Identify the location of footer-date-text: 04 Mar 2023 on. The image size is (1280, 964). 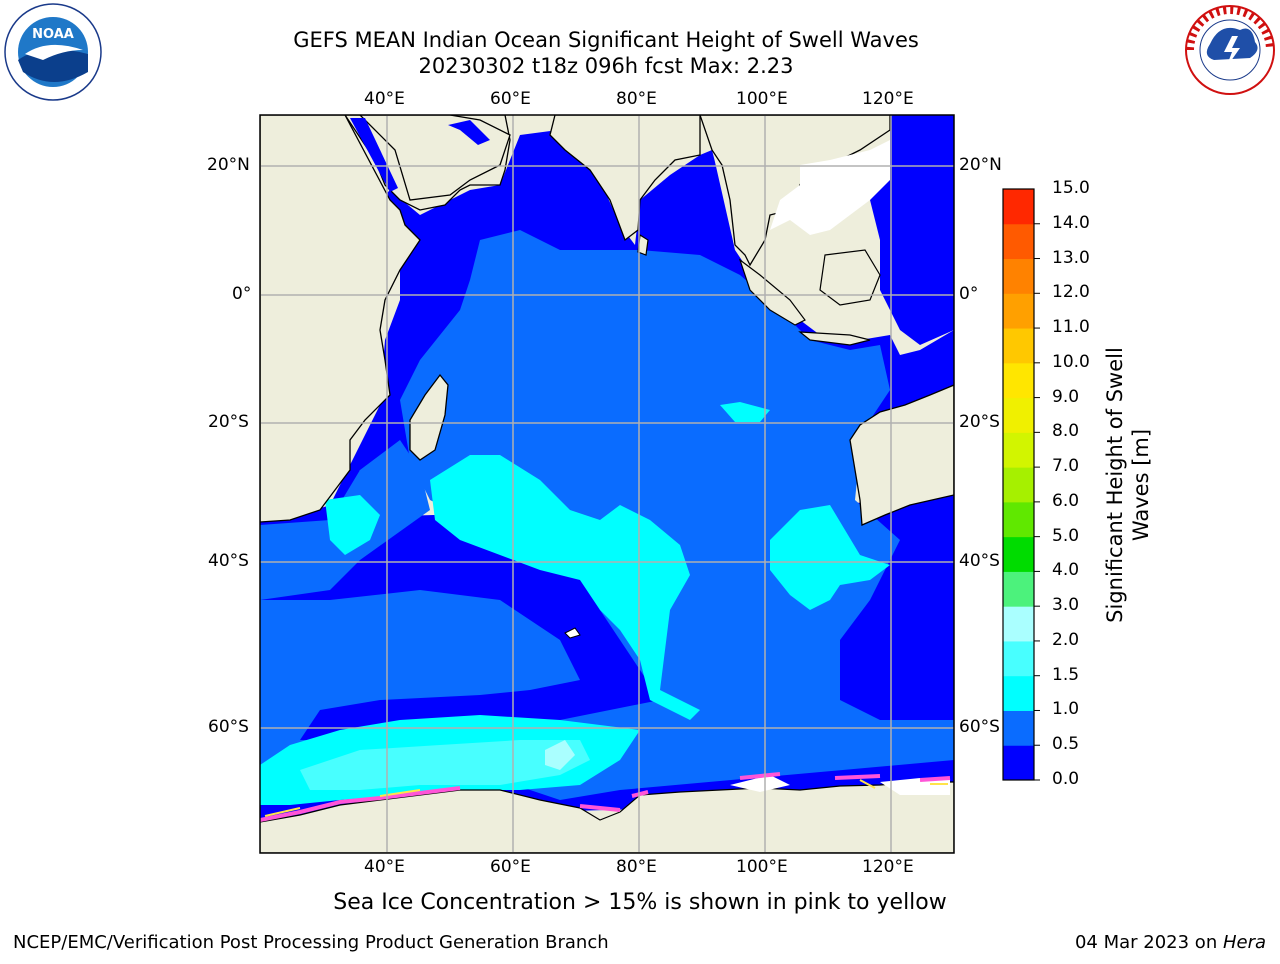
(1148, 942).